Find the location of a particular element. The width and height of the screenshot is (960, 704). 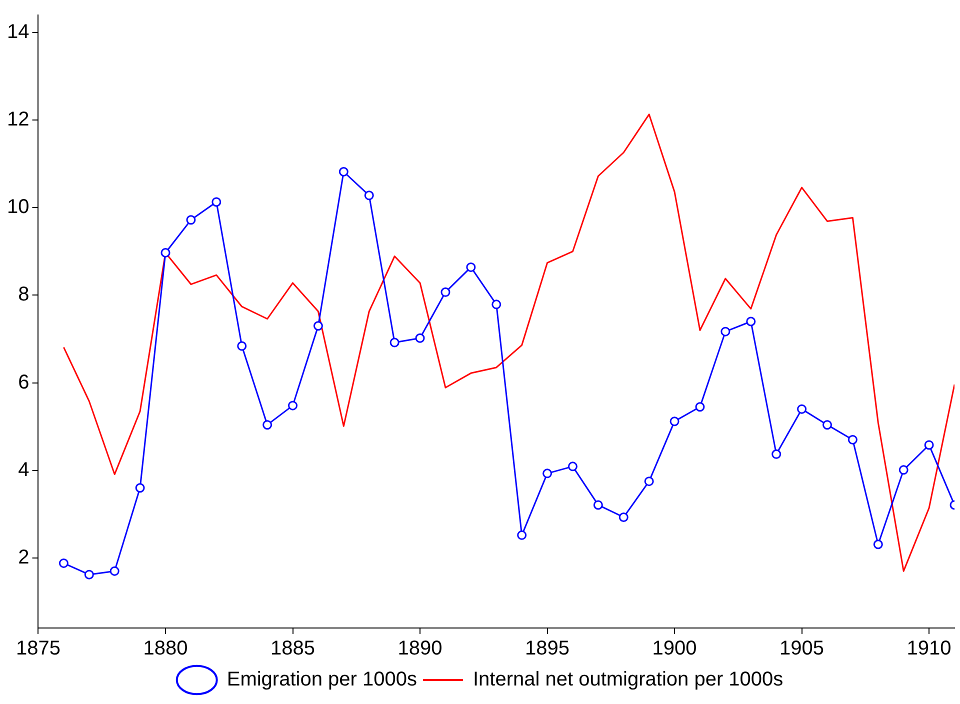

y-tick-label: 2 is located at coordinates (24, 557).